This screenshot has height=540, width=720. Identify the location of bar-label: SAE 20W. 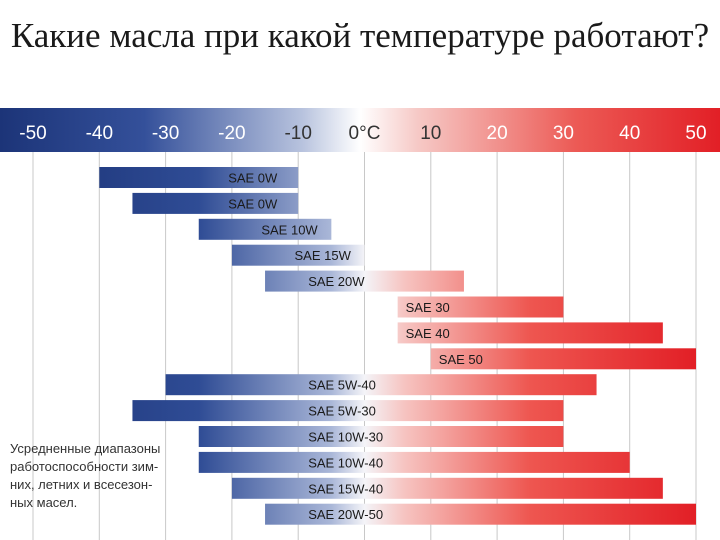
(336, 281).